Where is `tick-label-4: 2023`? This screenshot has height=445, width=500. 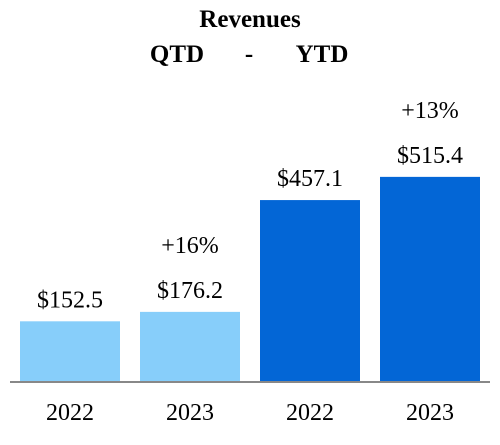
tick-label-4: 2023 is located at coordinates (430, 413).